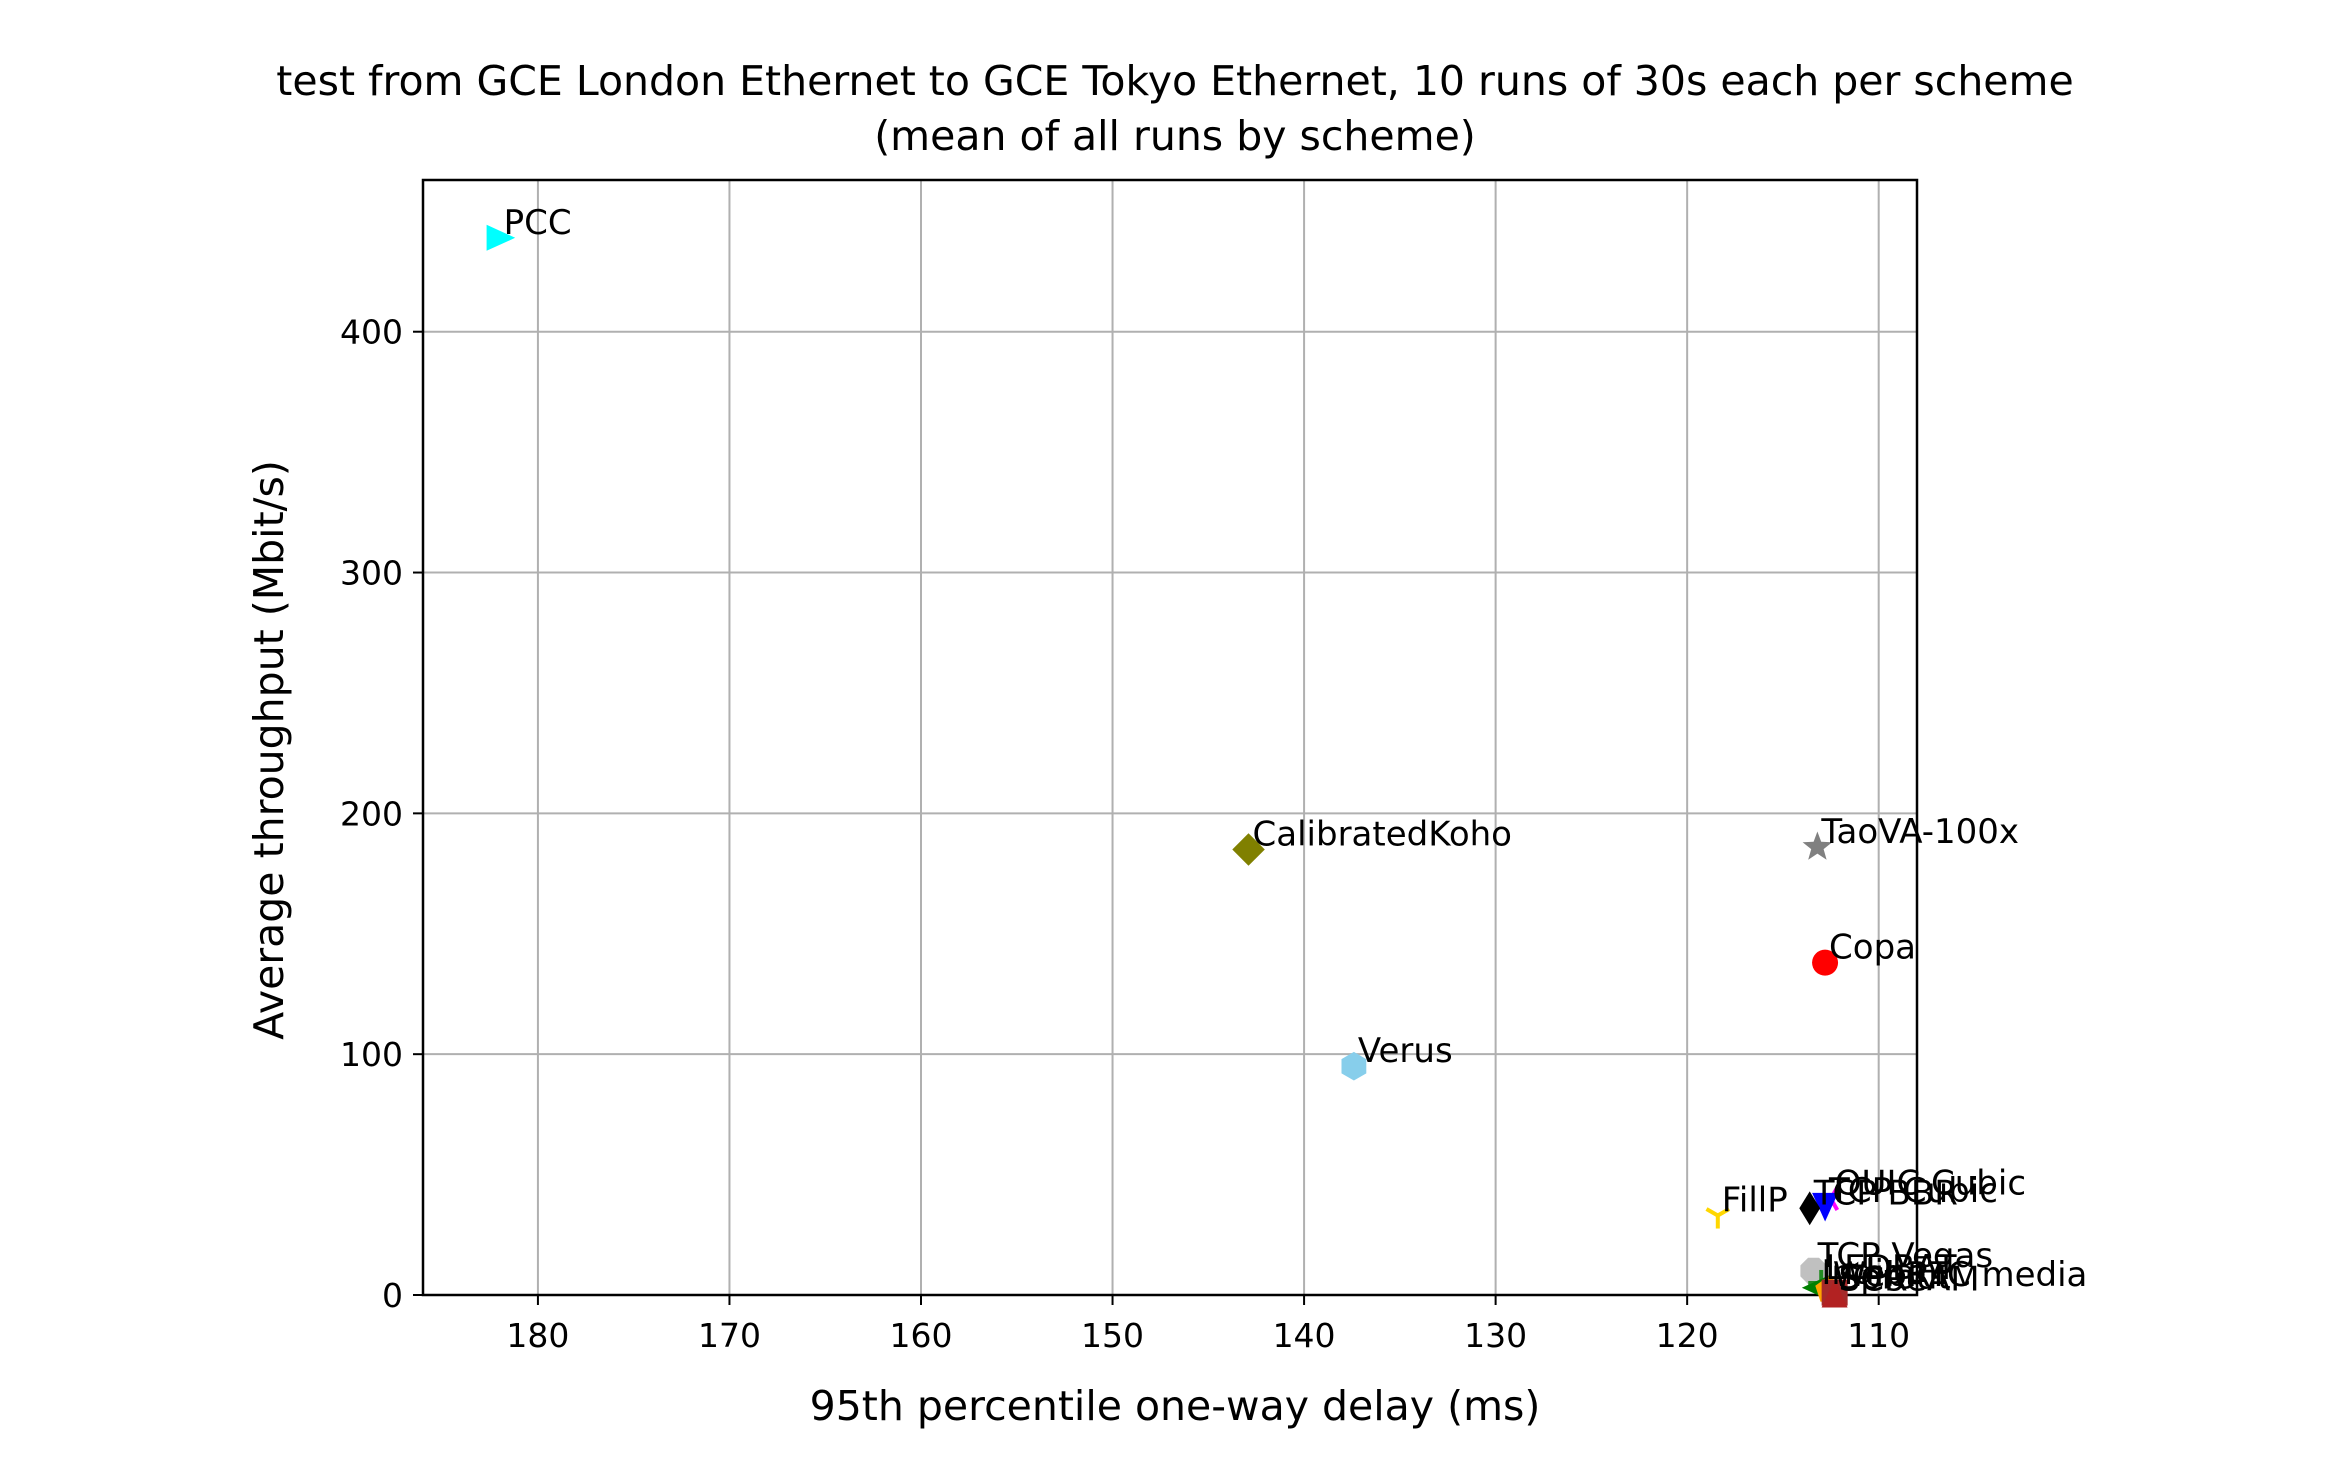 This screenshot has height=1483, width=2326. I want to click on y-tick-label: 200, so click(371, 813).